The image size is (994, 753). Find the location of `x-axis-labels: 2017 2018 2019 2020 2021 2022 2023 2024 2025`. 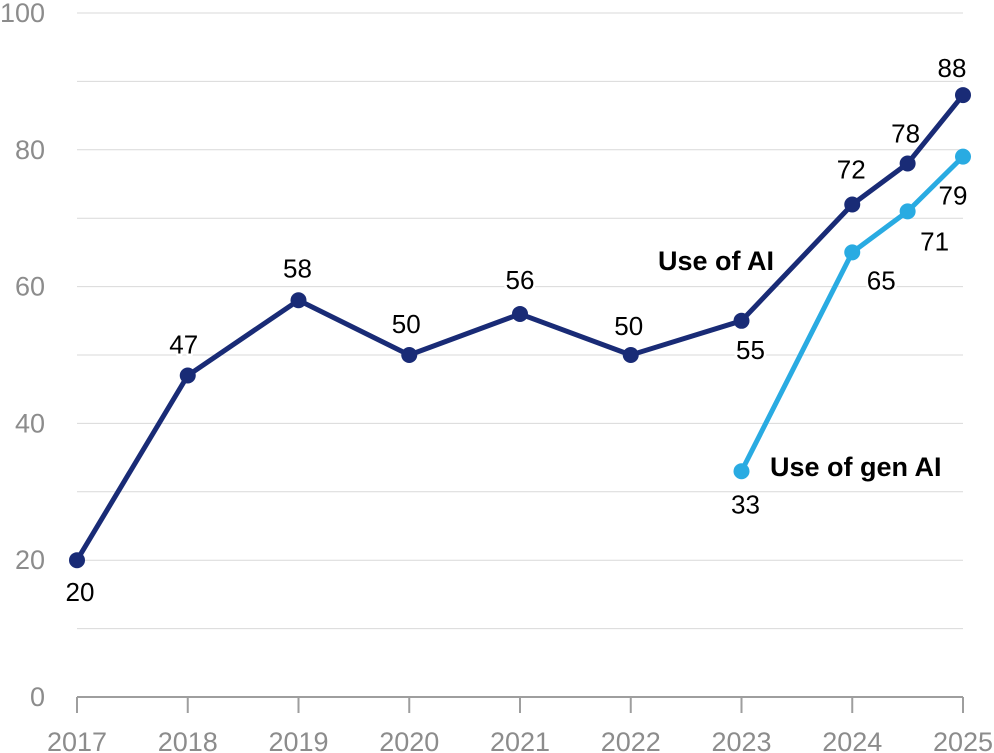

x-axis-labels: 2017 2018 2019 2020 2021 2022 2023 2024 2025 is located at coordinates (520, 740).